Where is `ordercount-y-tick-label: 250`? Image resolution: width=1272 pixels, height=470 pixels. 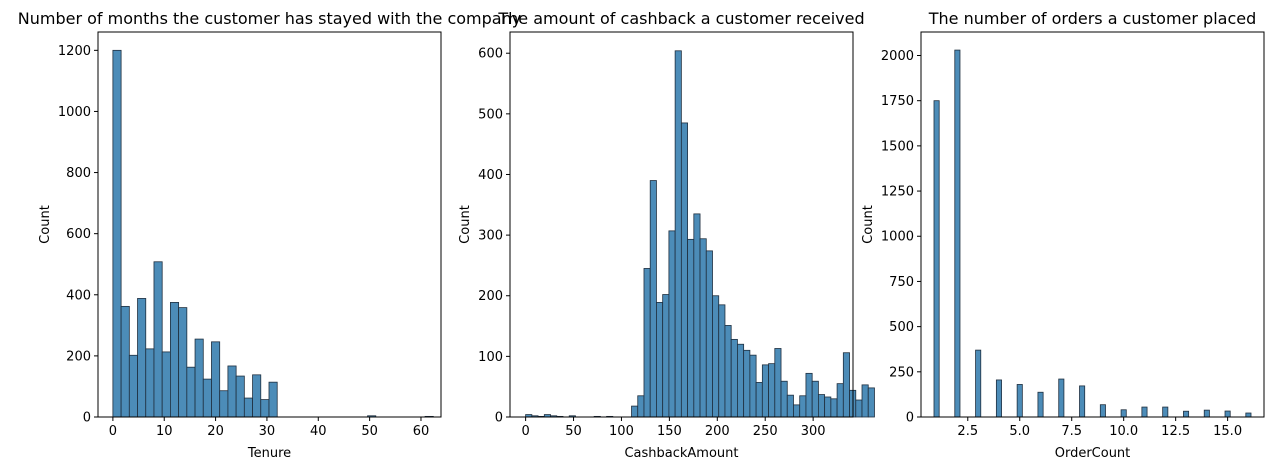 ordercount-y-tick-label: 250 is located at coordinates (901, 372).